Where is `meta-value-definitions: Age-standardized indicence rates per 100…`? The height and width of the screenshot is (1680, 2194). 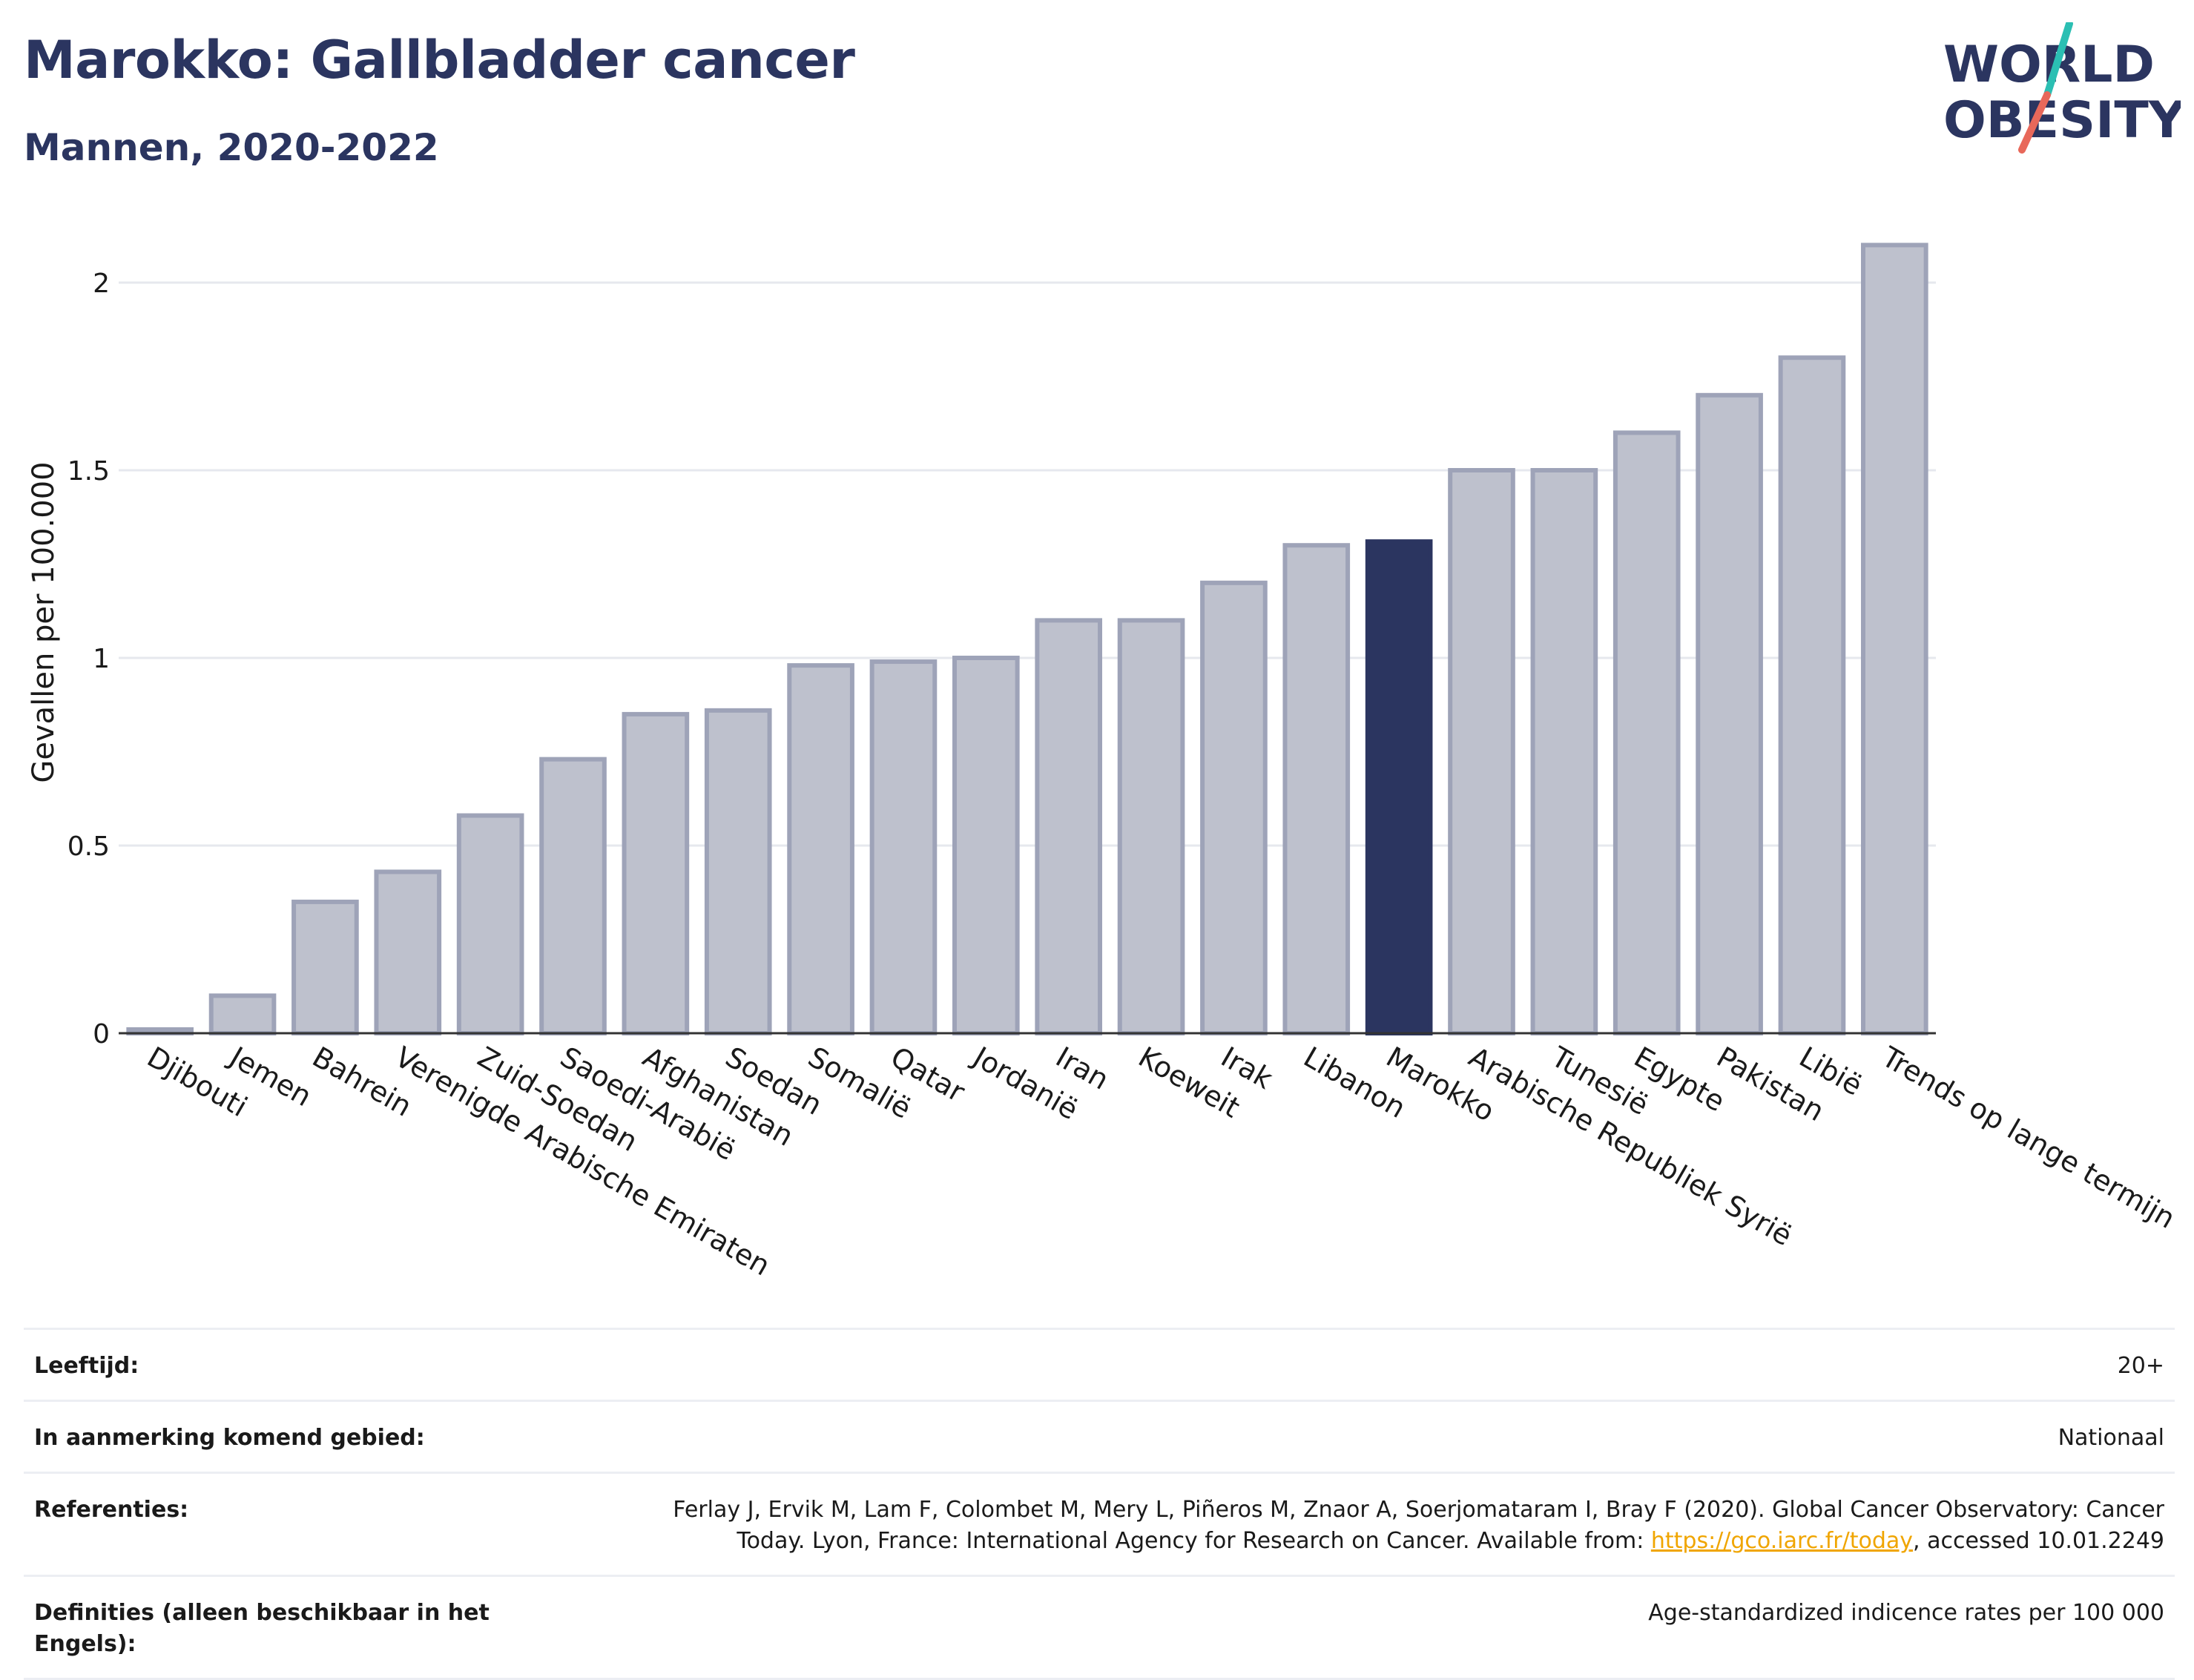
meta-value-definitions: Age-standardized indicence rates per 100… is located at coordinates (1906, 1613).